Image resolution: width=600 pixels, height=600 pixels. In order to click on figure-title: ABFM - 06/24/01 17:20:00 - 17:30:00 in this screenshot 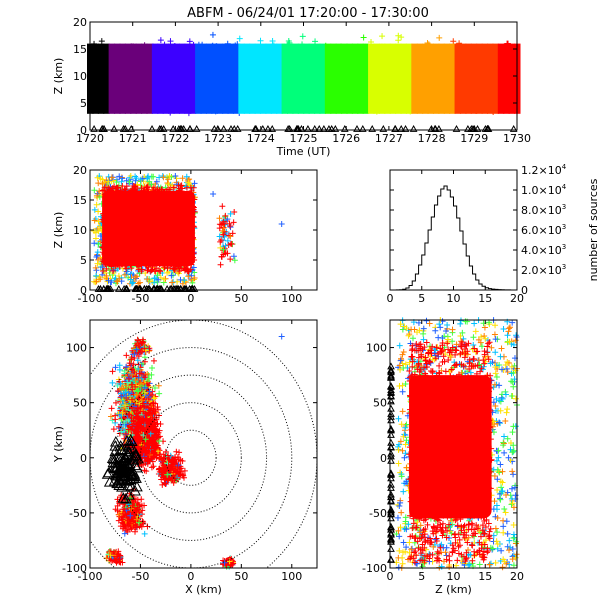, I will do `click(308, 13)`.